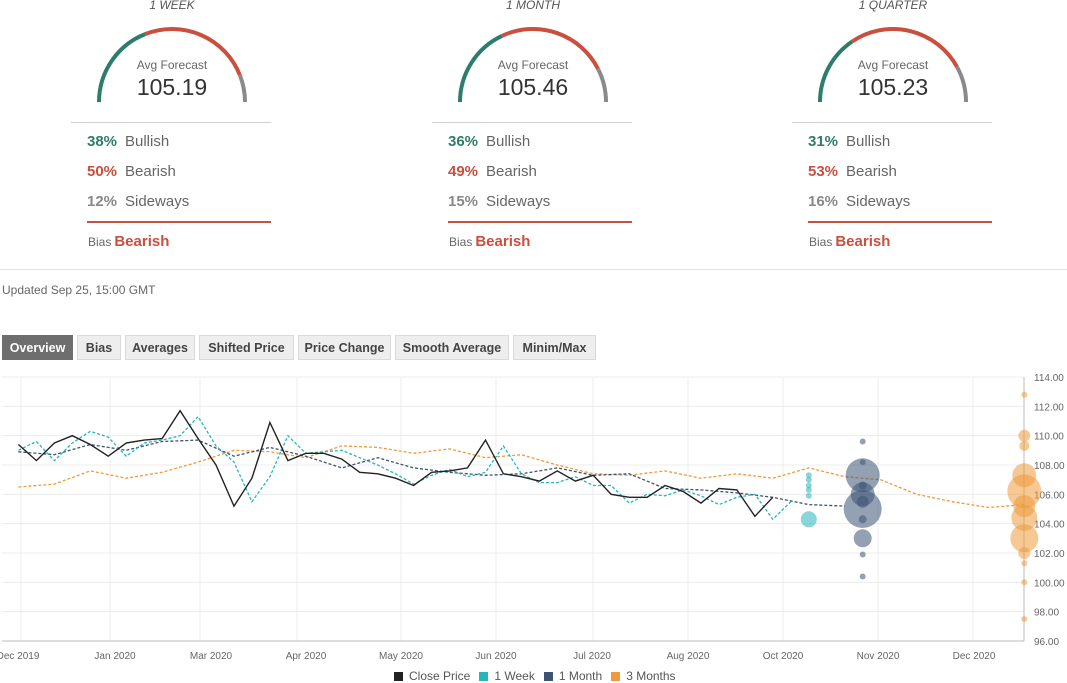 The height and width of the screenshot is (683, 1067). Describe the element at coordinates (306, 656) in the screenshot. I see `x-tick-label: Apr 2020` at that location.